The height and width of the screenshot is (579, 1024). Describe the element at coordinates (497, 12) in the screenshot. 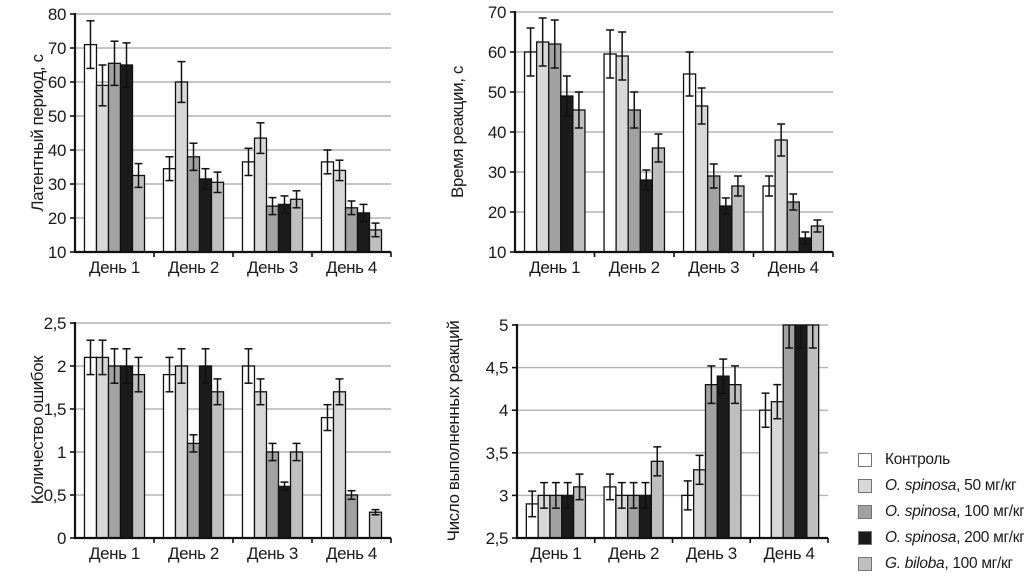

I see `y-tick-label: 70` at that location.